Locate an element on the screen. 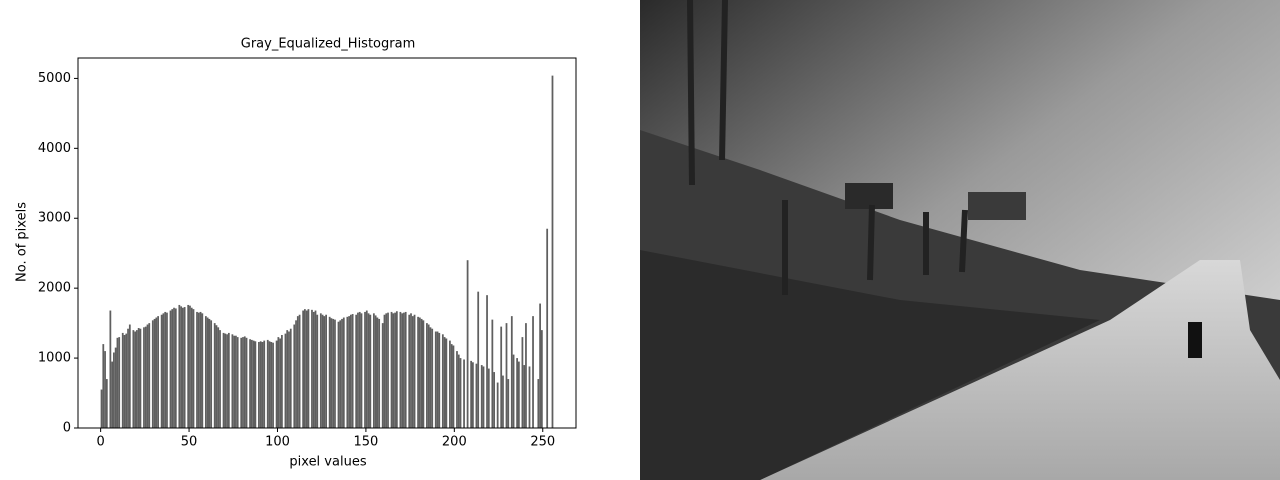 The height and width of the screenshot is (480, 1280). x-tick-label: 0 is located at coordinates (100, 442).